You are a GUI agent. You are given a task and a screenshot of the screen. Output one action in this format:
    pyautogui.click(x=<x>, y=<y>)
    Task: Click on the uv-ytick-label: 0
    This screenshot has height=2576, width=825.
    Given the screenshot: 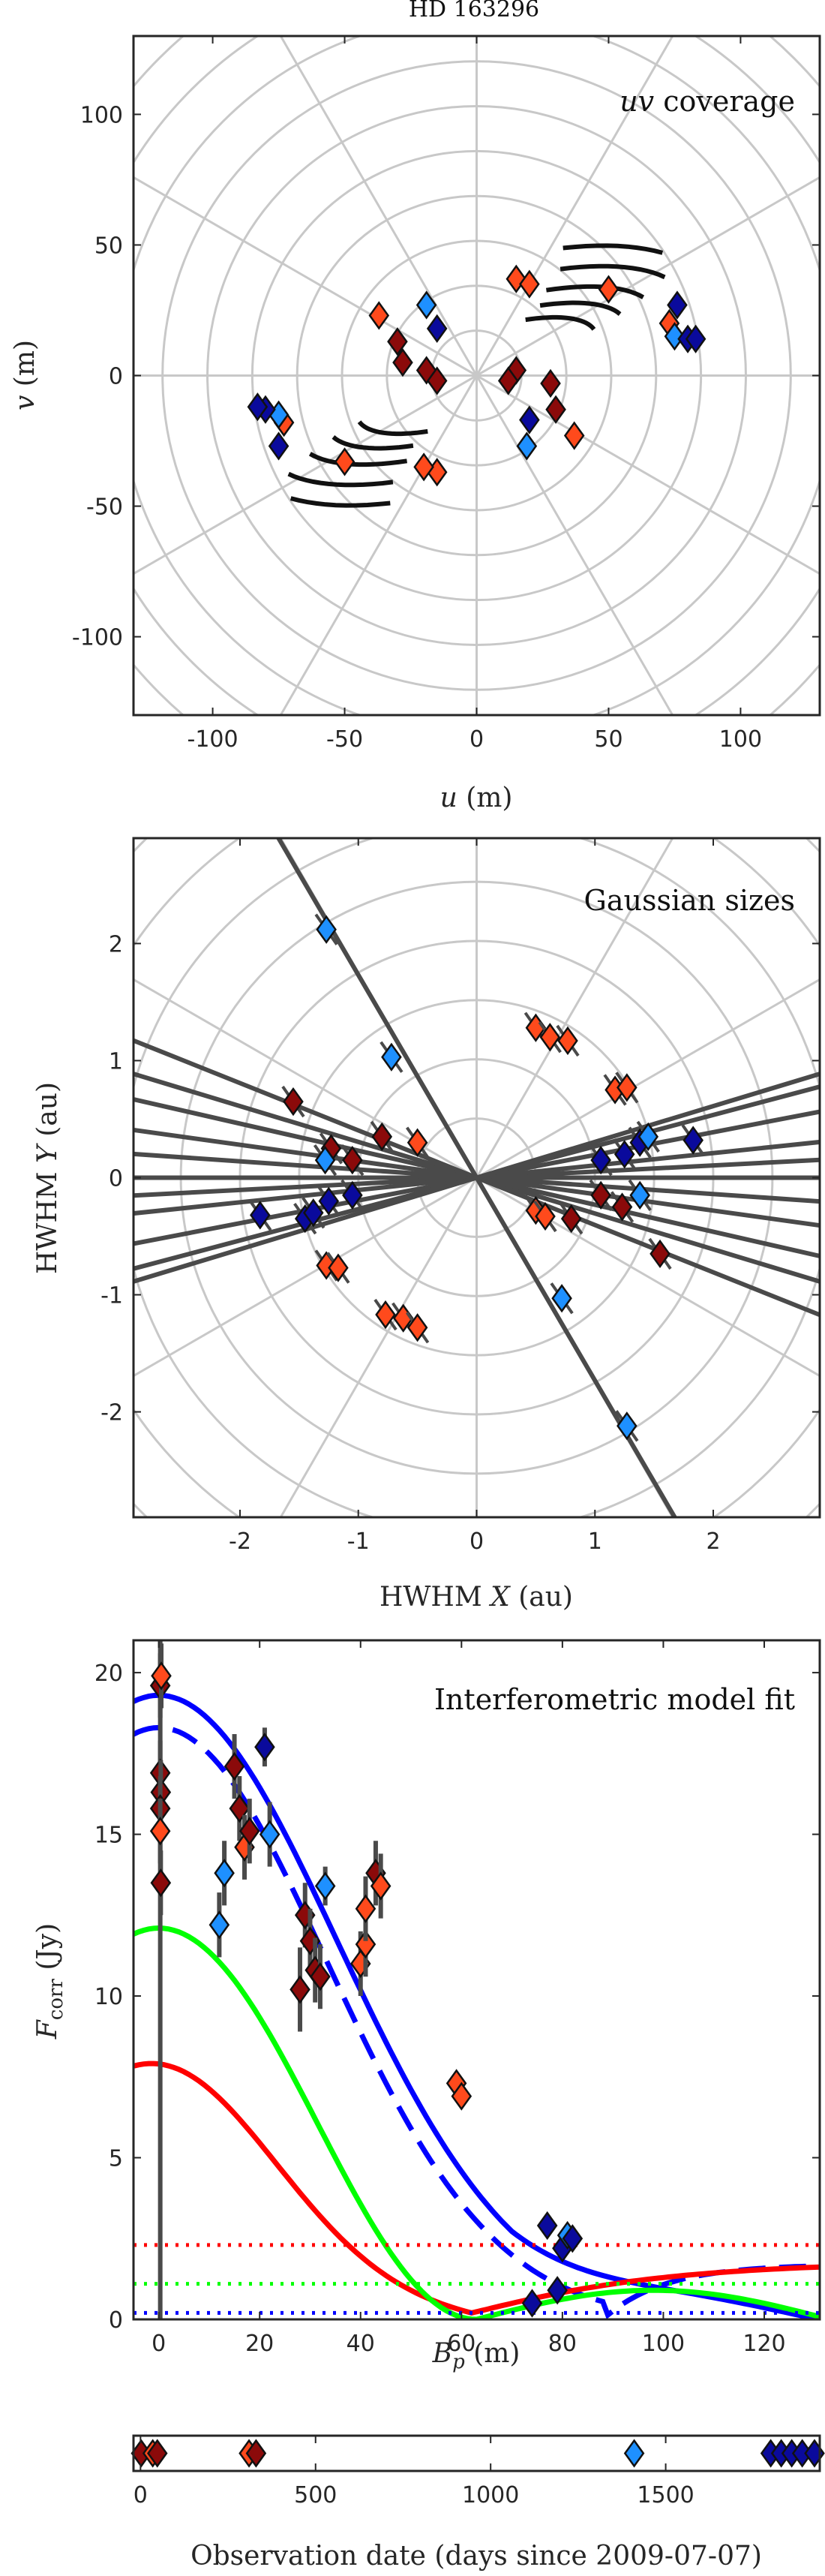 What is the action you would take?
    pyautogui.click(x=116, y=377)
    